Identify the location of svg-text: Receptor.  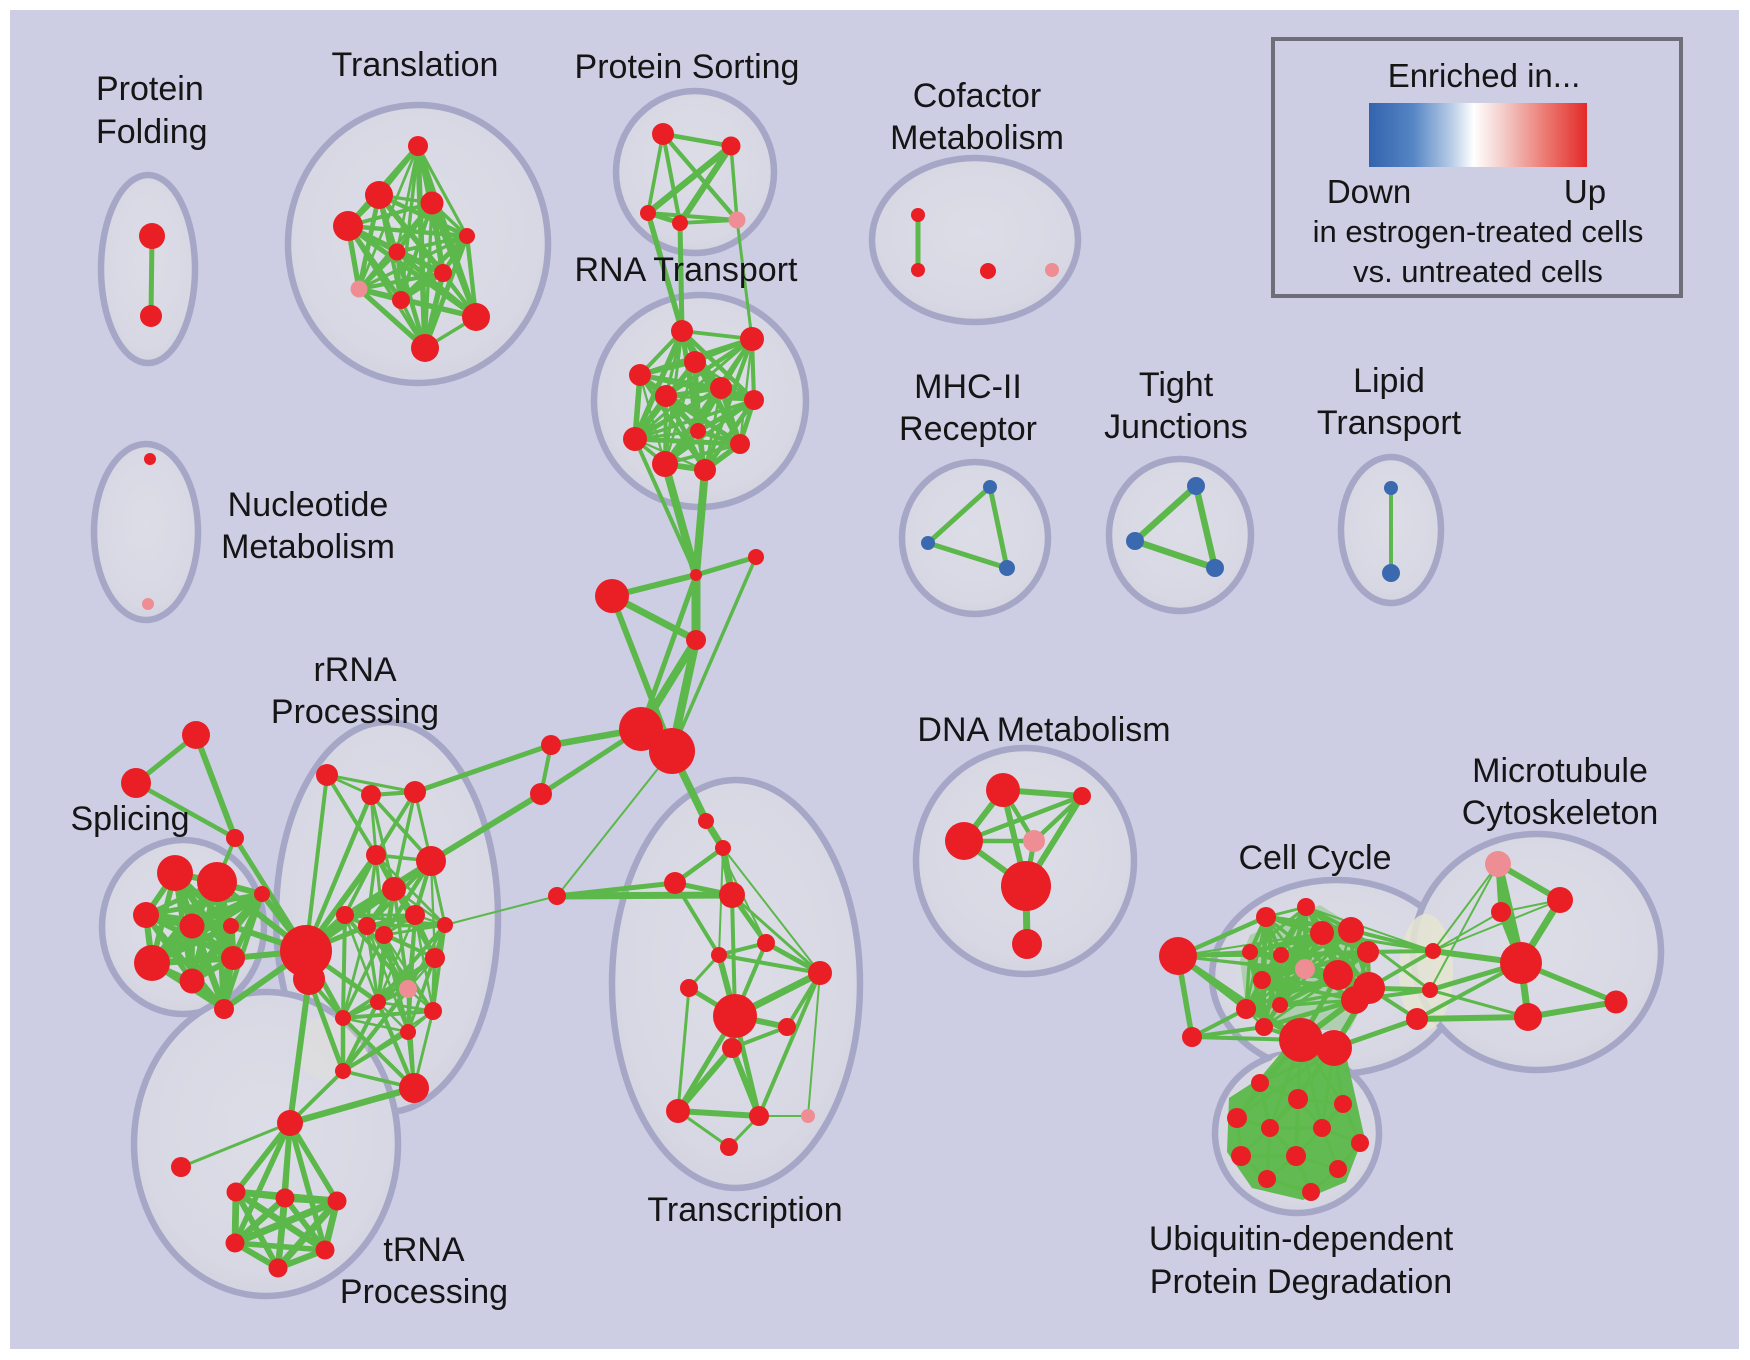
(968, 429).